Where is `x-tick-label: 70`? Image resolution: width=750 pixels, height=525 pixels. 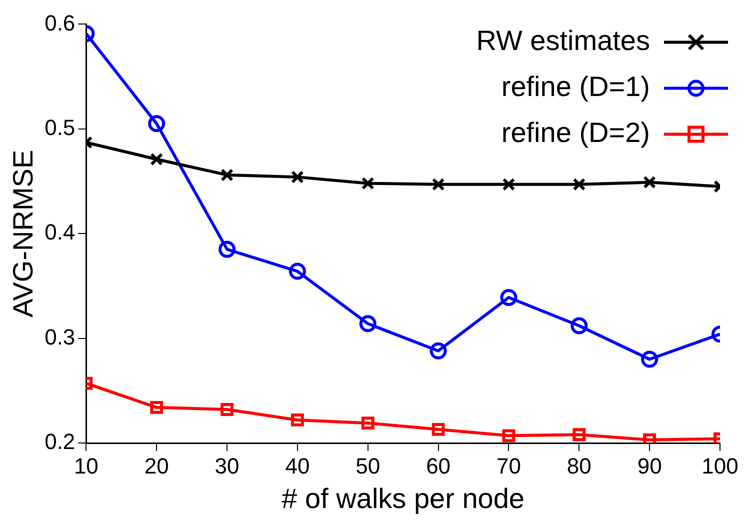
x-tick-label: 70 is located at coordinates (508, 465).